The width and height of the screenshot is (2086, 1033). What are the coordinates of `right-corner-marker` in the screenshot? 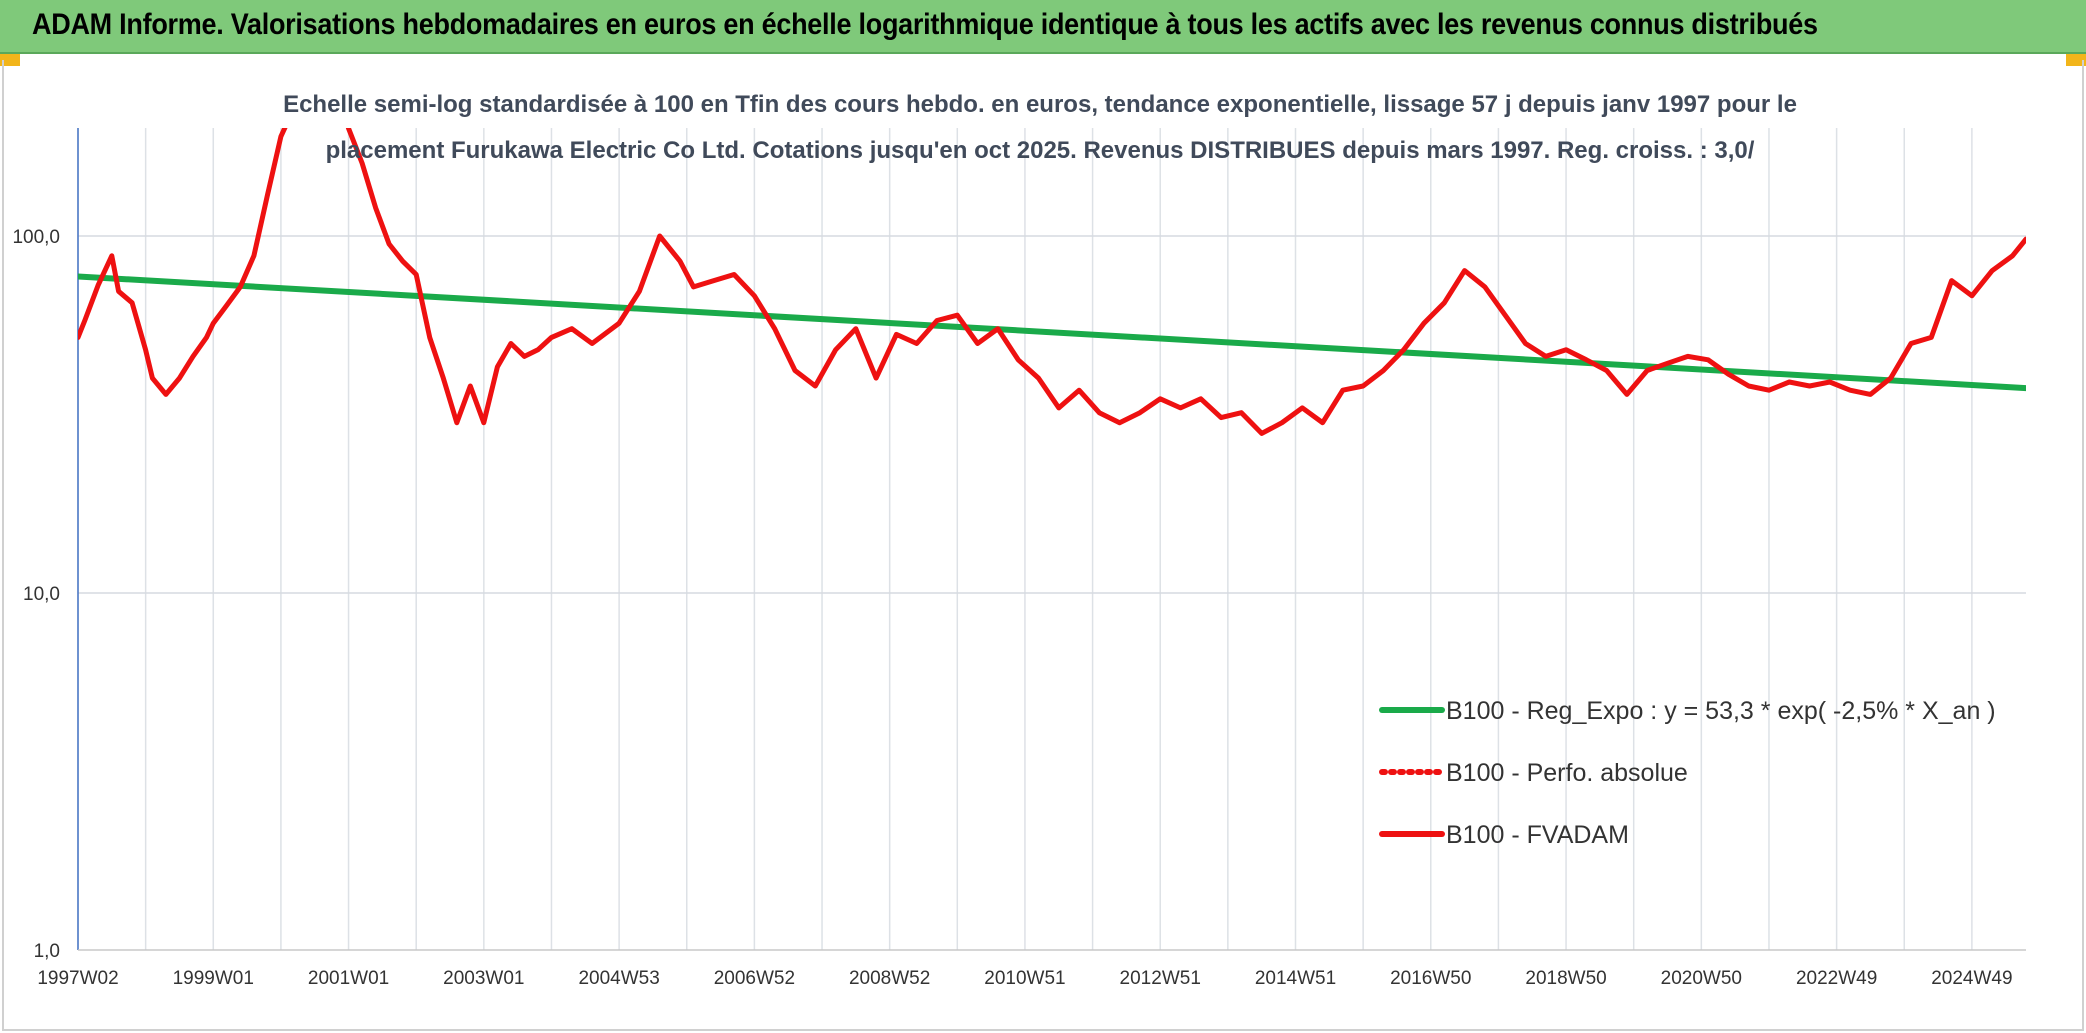 It's located at (2076, 60).